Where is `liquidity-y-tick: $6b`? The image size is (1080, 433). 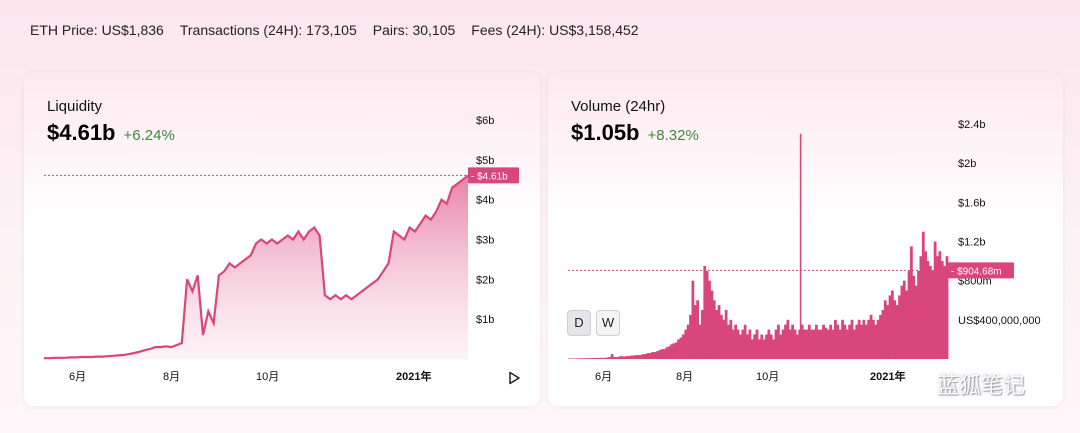
liquidity-y-tick: $6b is located at coordinates (485, 121).